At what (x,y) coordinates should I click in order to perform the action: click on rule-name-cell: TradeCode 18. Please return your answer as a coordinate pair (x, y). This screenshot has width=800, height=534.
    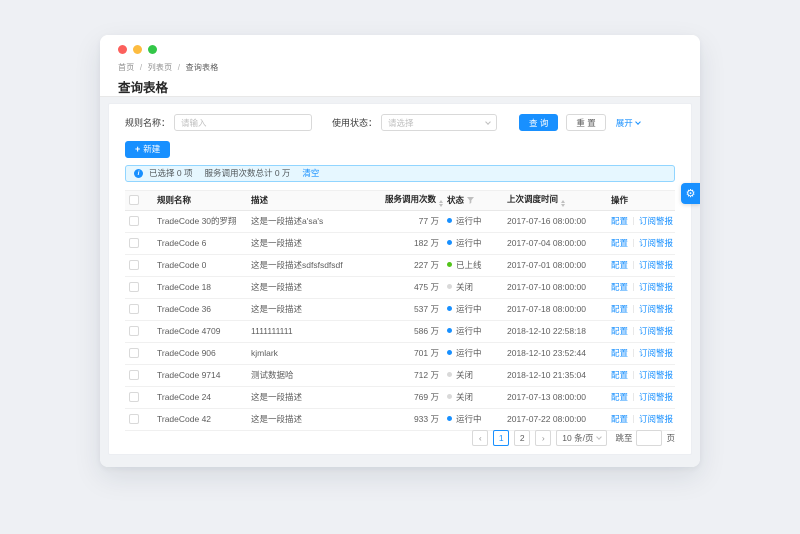
    Looking at the image, I should click on (200, 287).